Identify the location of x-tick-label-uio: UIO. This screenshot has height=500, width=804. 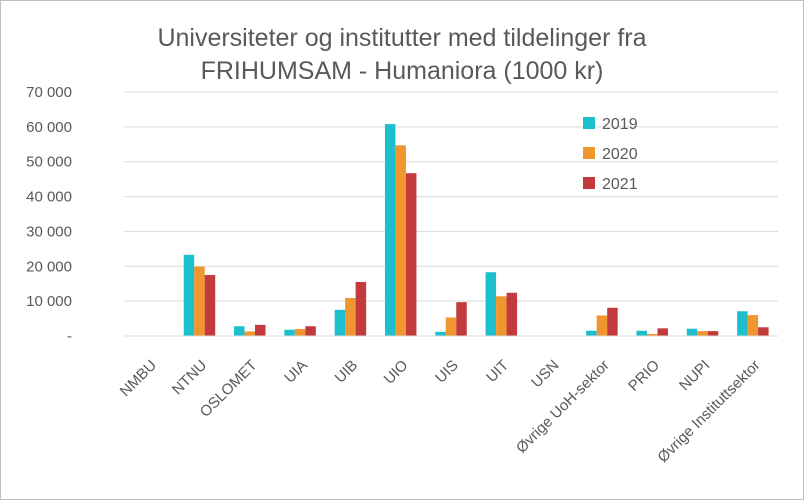
(396, 372).